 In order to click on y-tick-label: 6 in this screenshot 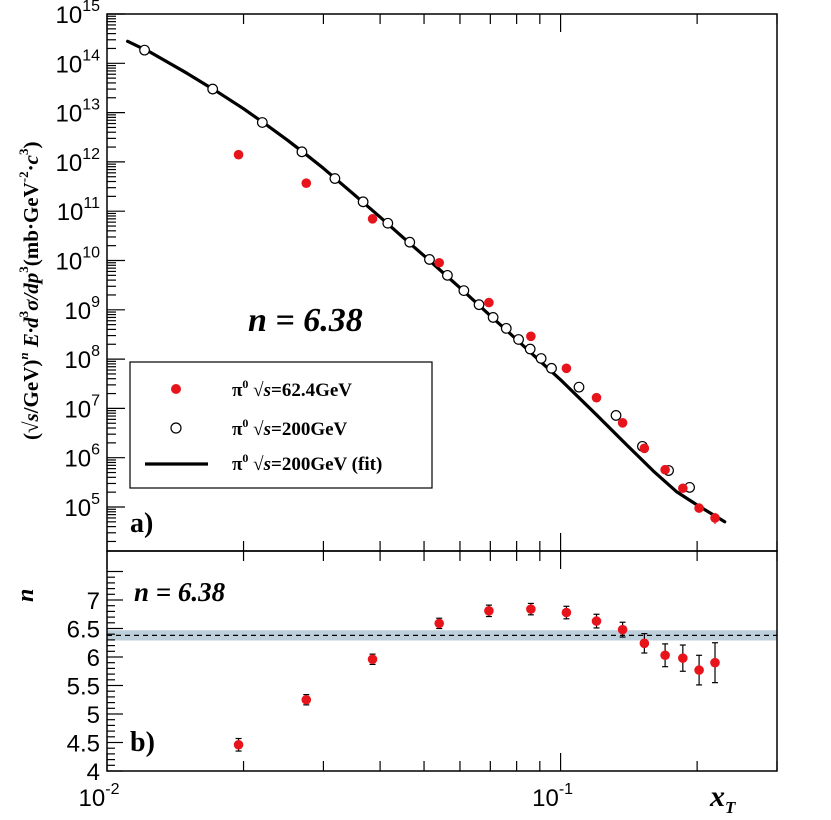, I will do `click(93, 658)`.